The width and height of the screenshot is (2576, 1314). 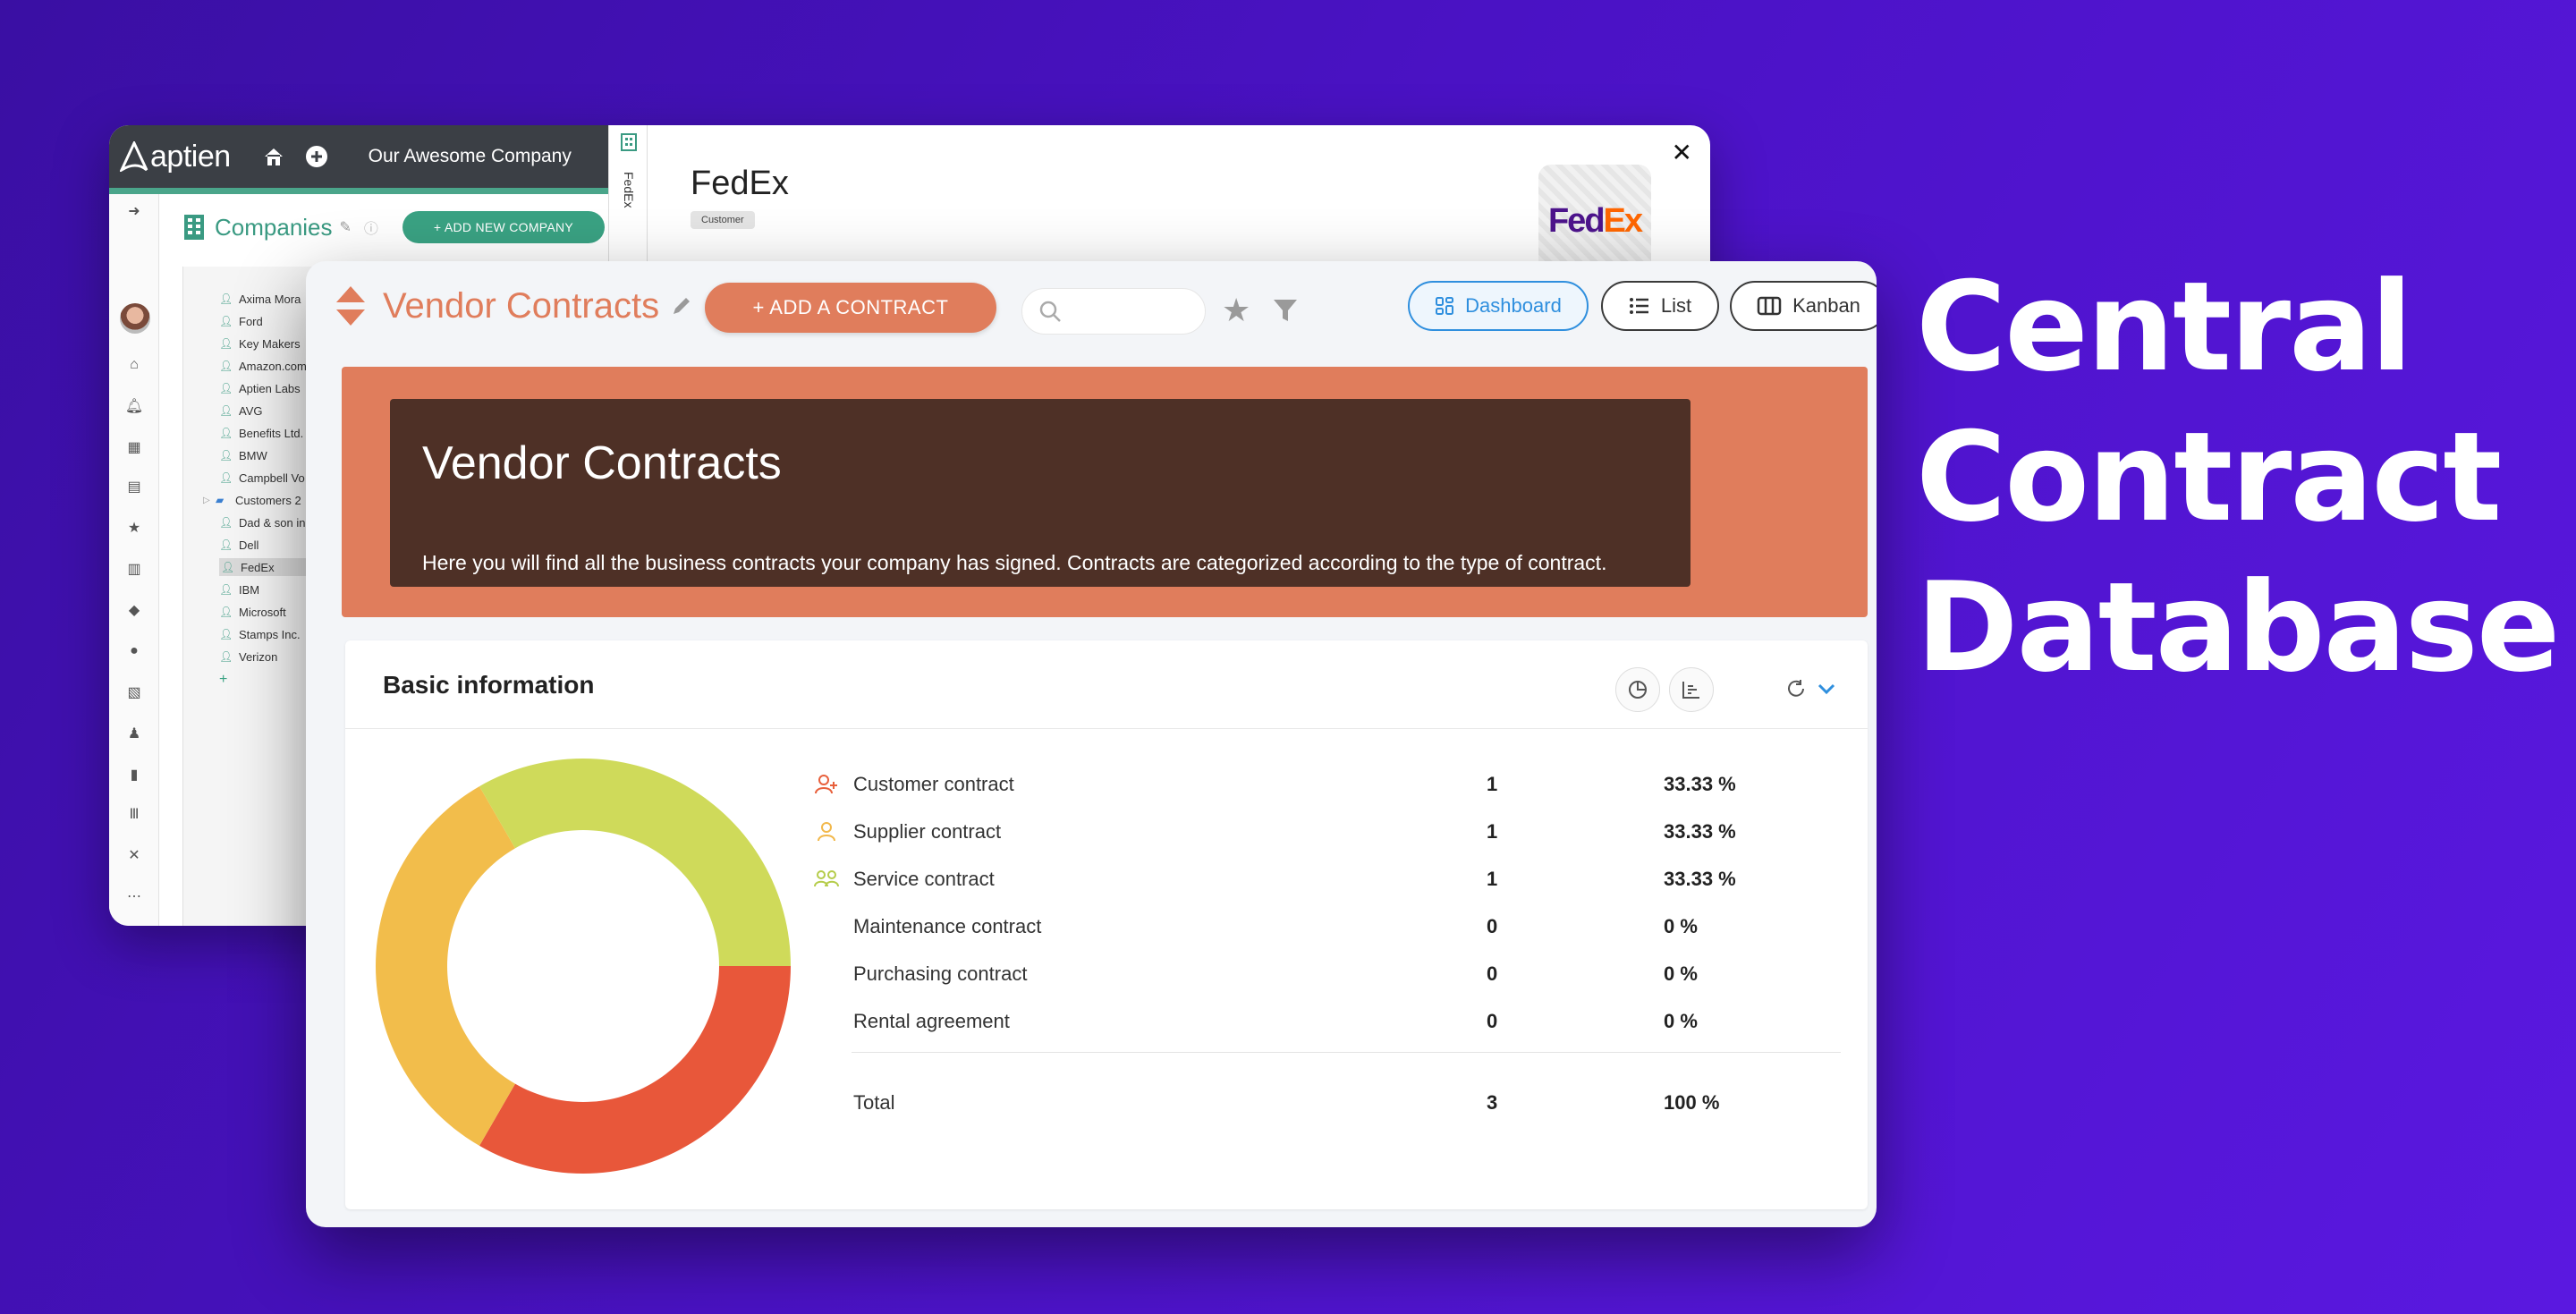 I want to click on tree-item: 👤︎ Microsoft, so click(x=252, y=612).